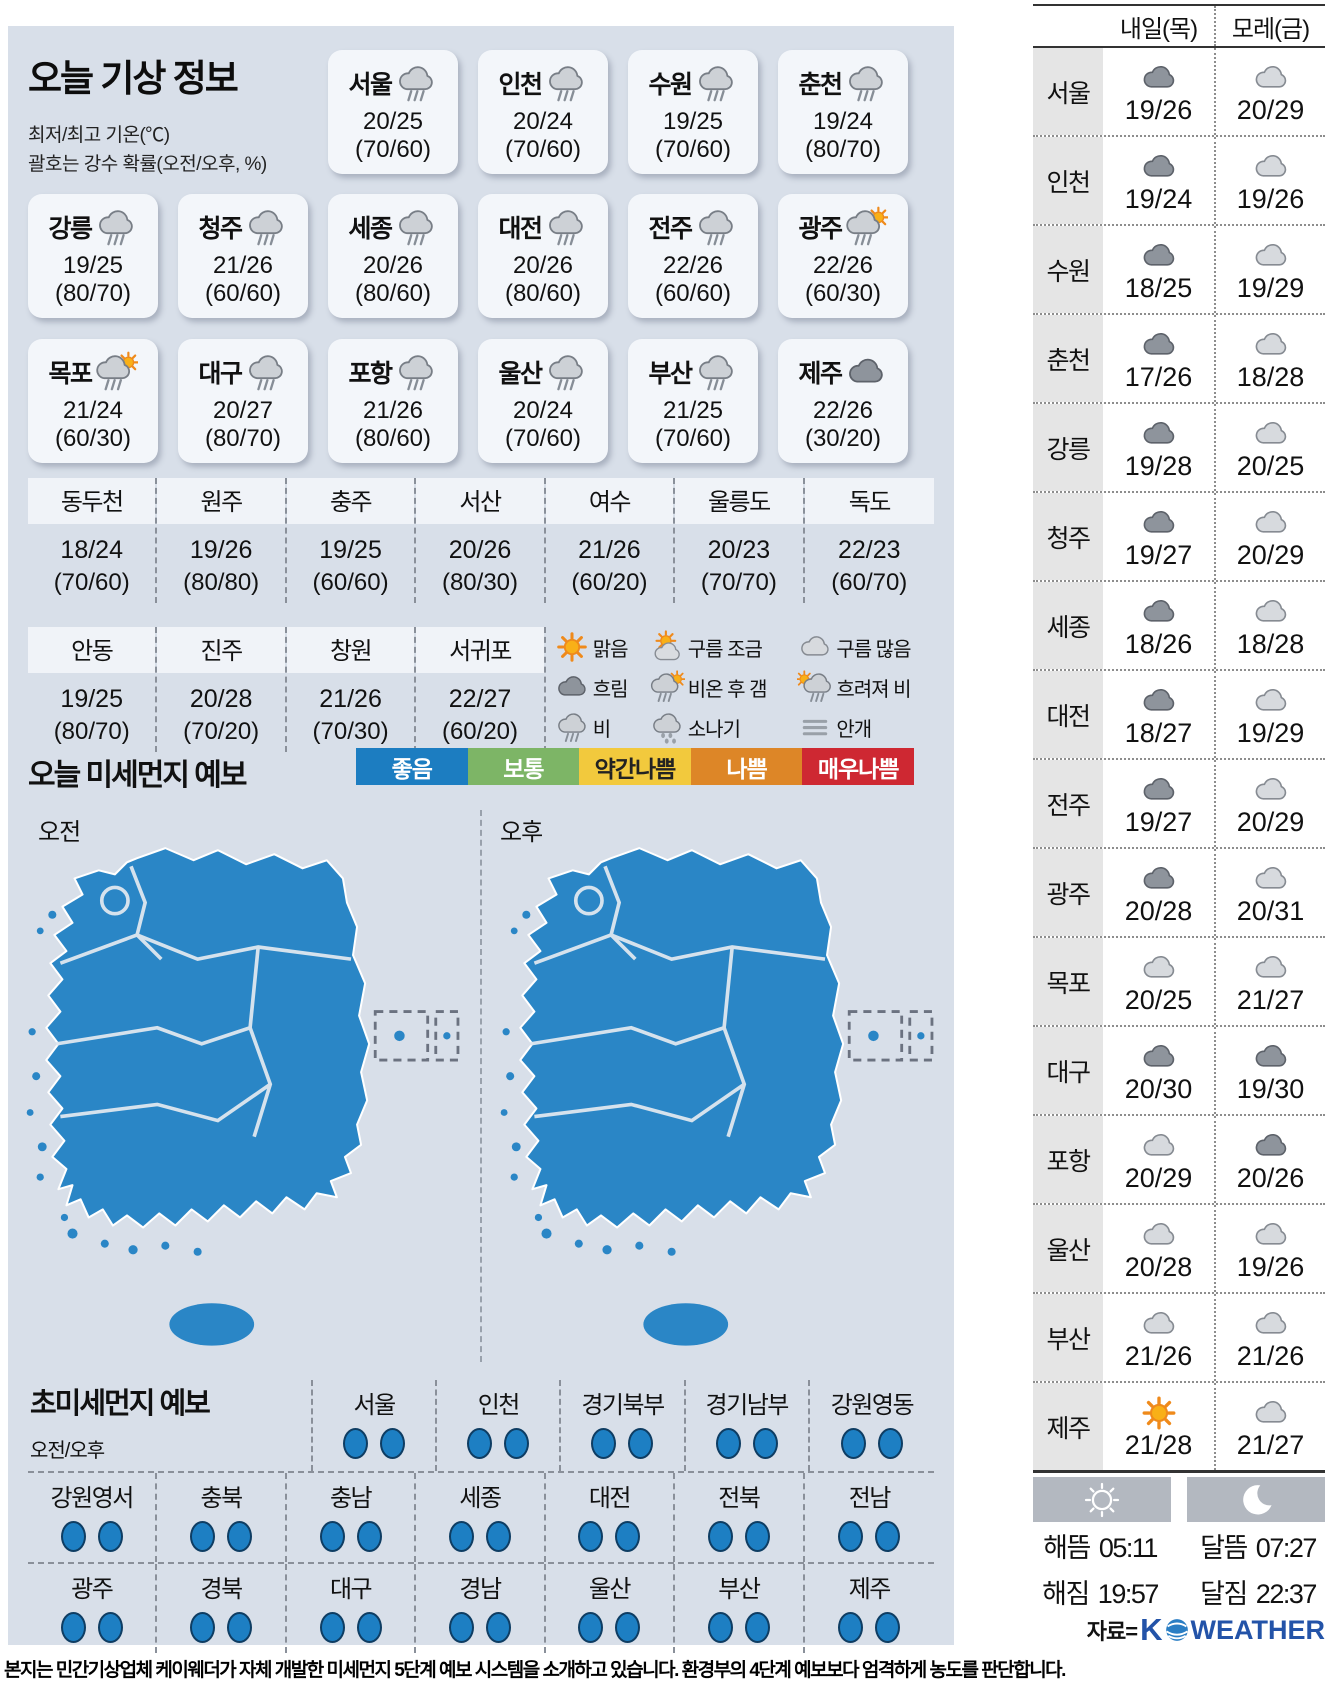 The image size is (1331, 1683). What do you see at coordinates (1179, 26) in the screenshot?
I see `forecast-header: 내일(목) 모레(금)` at bounding box center [1179, 26].